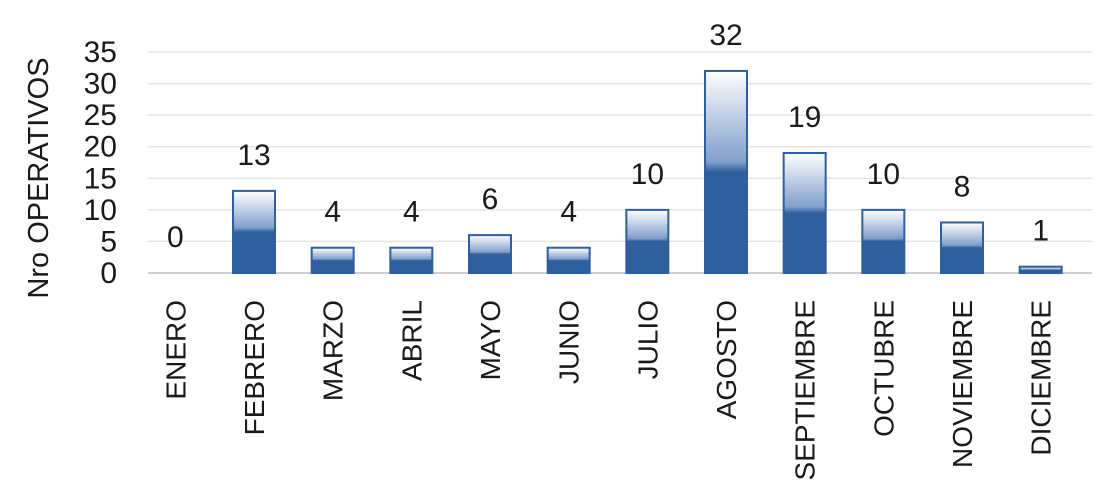  Describe the element at coordinates (726, 359) in the screenshot. I see `x-tick-label-agosto: AGOSTO` at that location.